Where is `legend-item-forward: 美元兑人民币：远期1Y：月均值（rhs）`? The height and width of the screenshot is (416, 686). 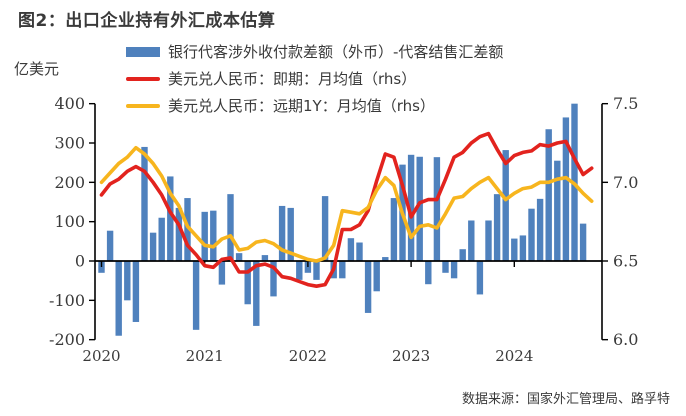 legend-item-forward: 美元兑人民币：远期1Y：月均值（rhs） is located at coordinates (314, 105).